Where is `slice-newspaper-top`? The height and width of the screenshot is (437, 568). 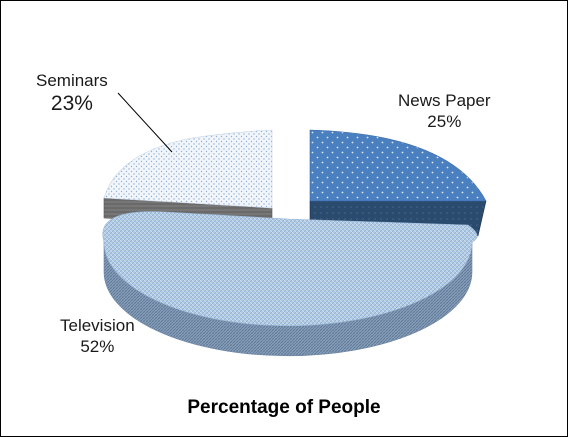 slice-newspaper-top is located at coordinates (398, 165).